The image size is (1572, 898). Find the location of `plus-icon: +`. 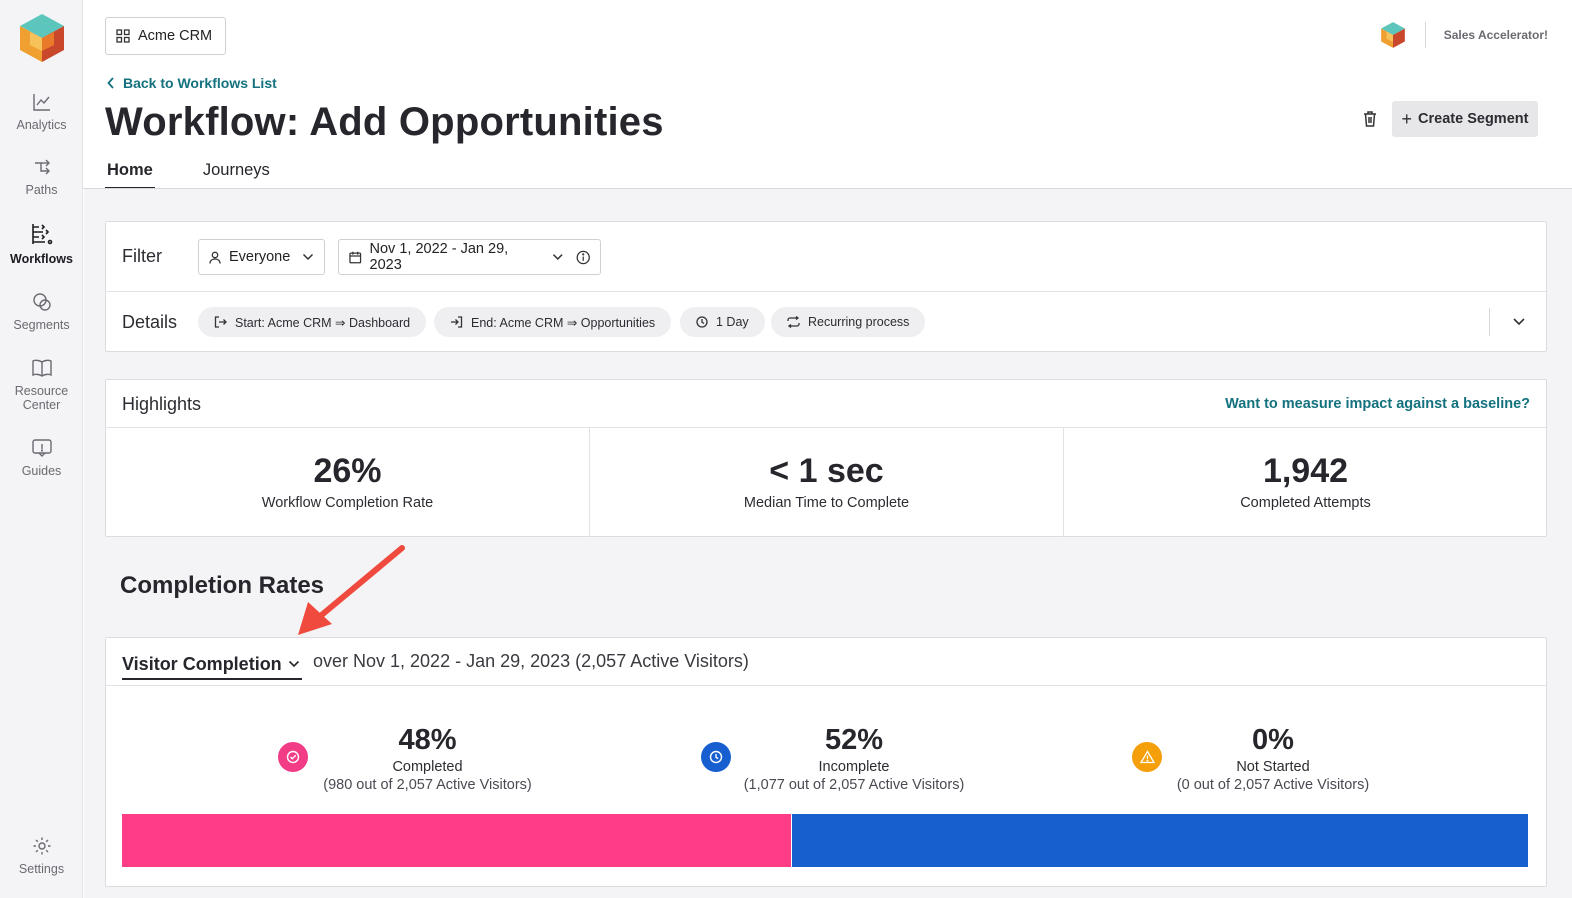

plus-icon: + is located at coordinates (1407, 119).